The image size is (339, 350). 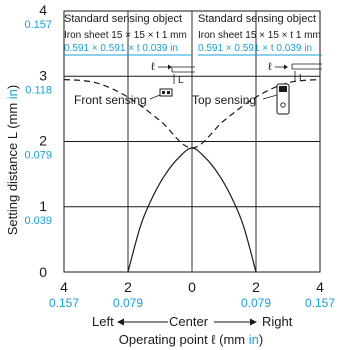 I want to click on y-tick-label-inch: 0.157, so click(x=38, y=25).